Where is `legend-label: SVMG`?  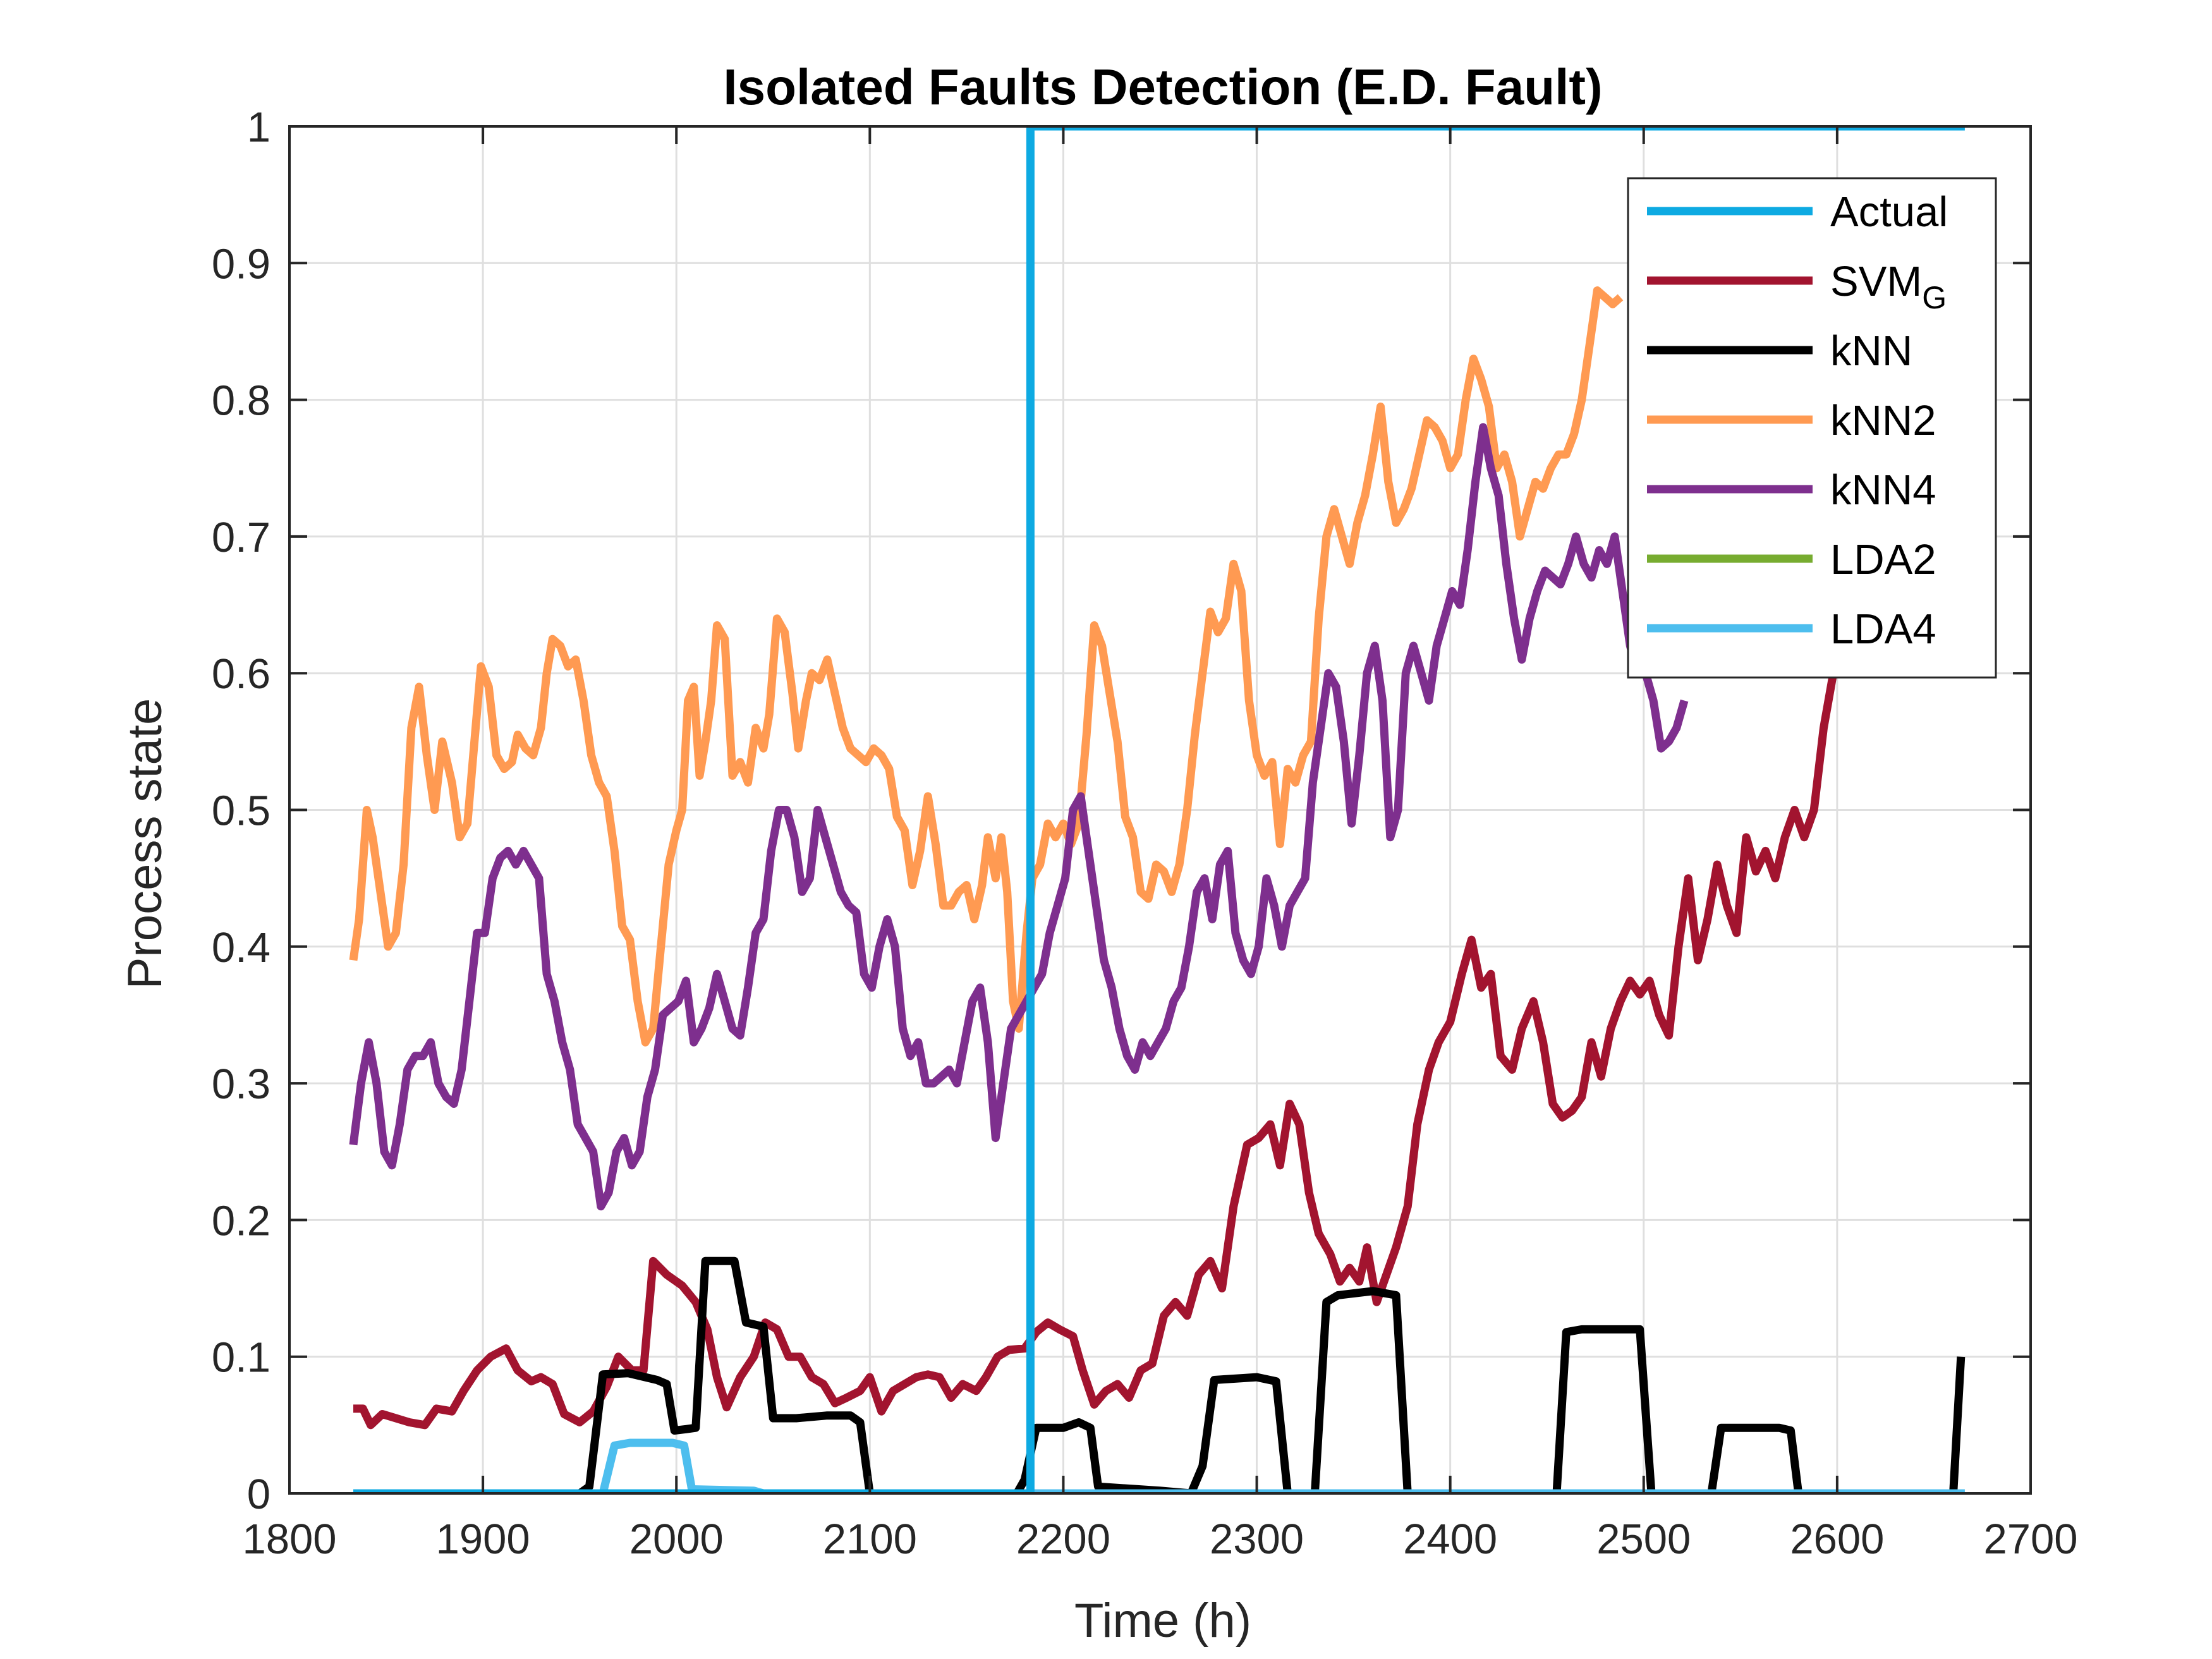
legend-label: SVMG is located at coordinates (1889, 286).